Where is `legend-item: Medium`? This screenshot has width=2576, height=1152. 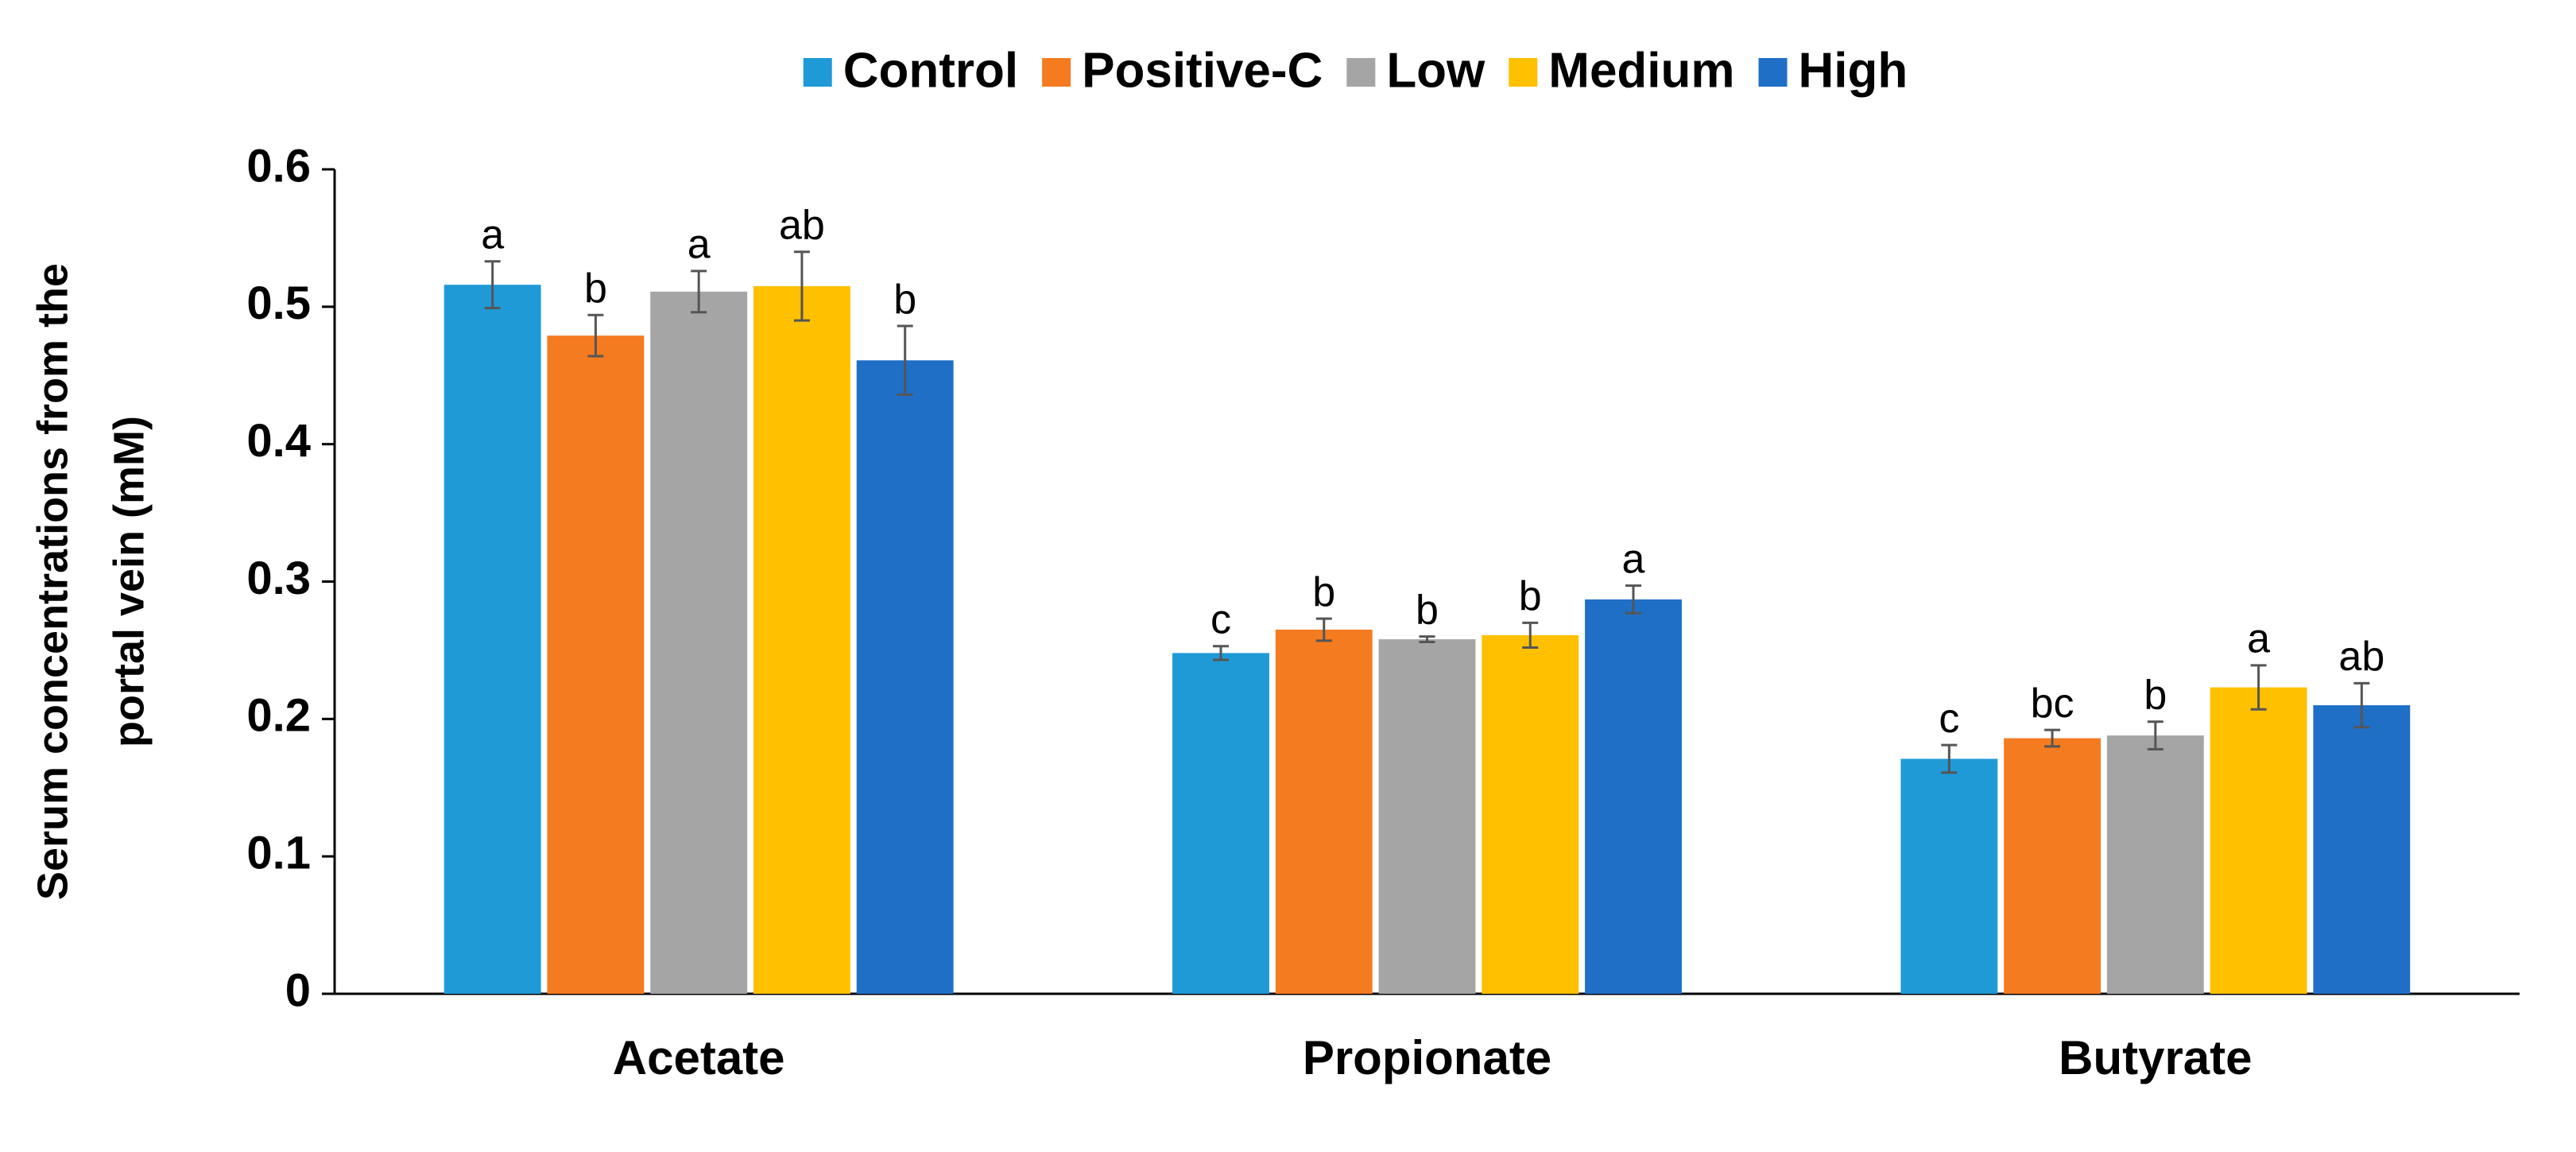 legend-item: Medium is located at coordinates (1622, 70).